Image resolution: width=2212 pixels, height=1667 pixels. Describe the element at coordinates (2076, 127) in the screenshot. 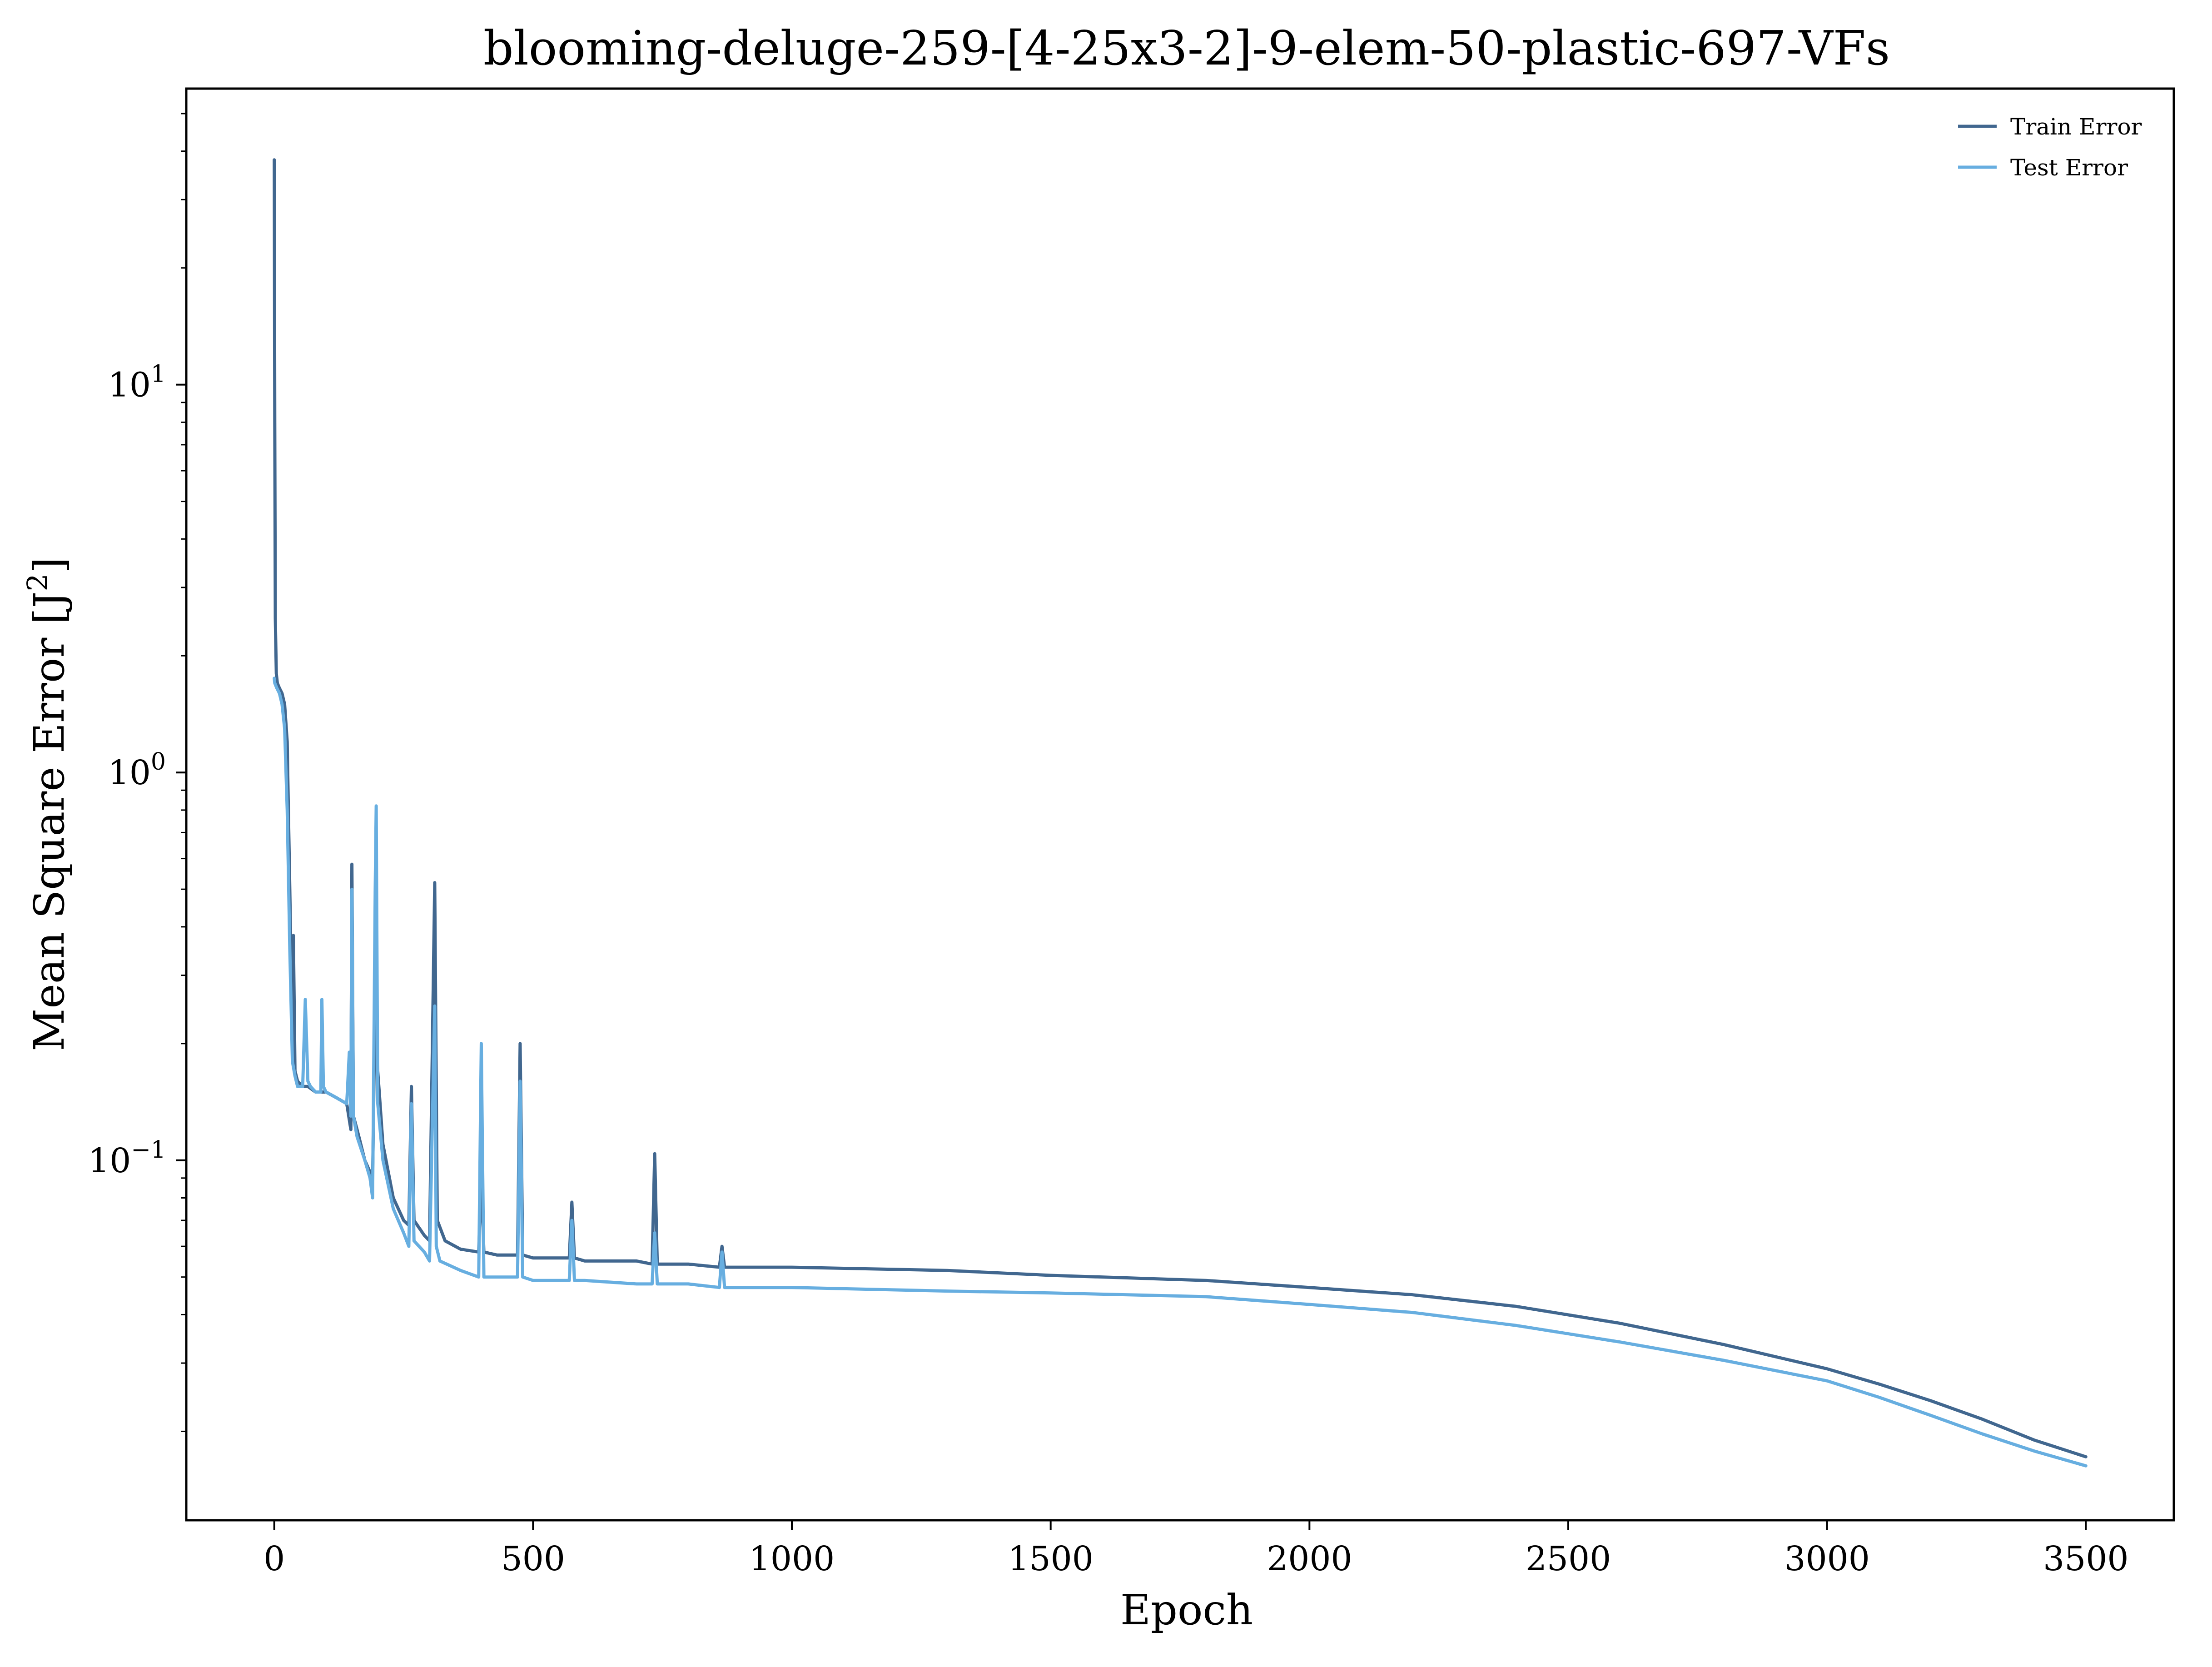

I see `legend-label: Train Error` at that location.